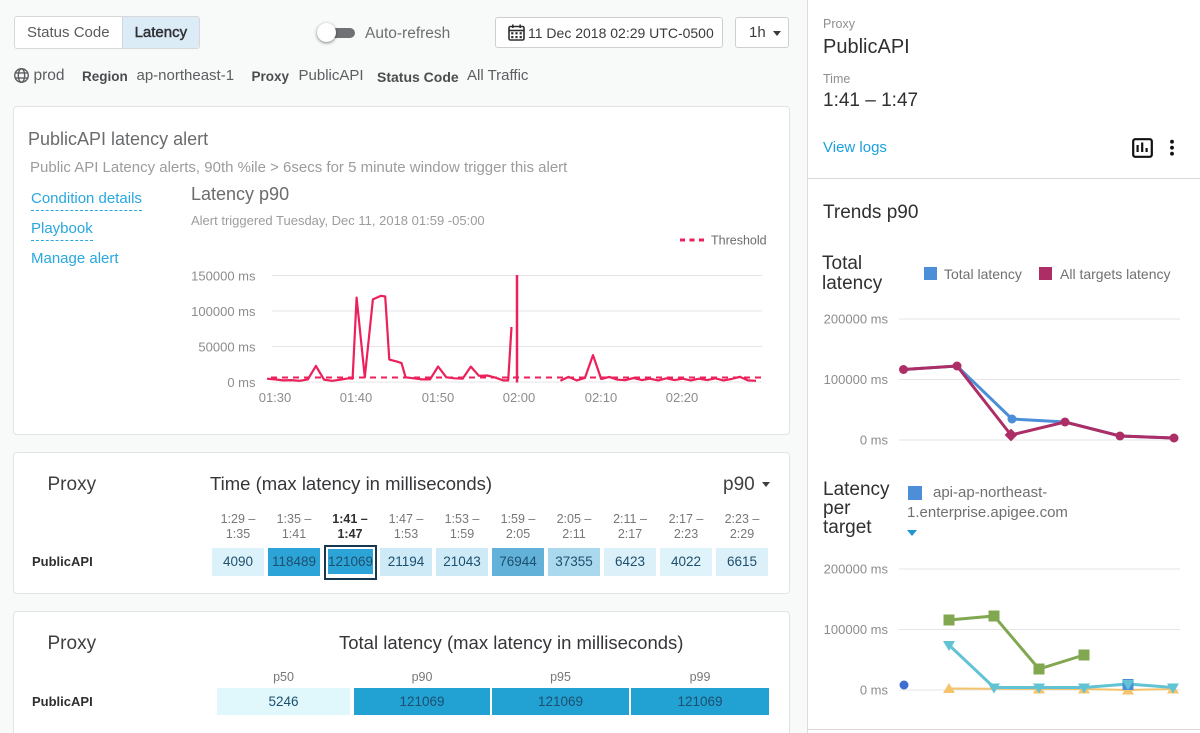  What do you see at coordinates (519, 397) in the screenshot?
I see `svg-text: 02:00` at bounding box center [519, 397].